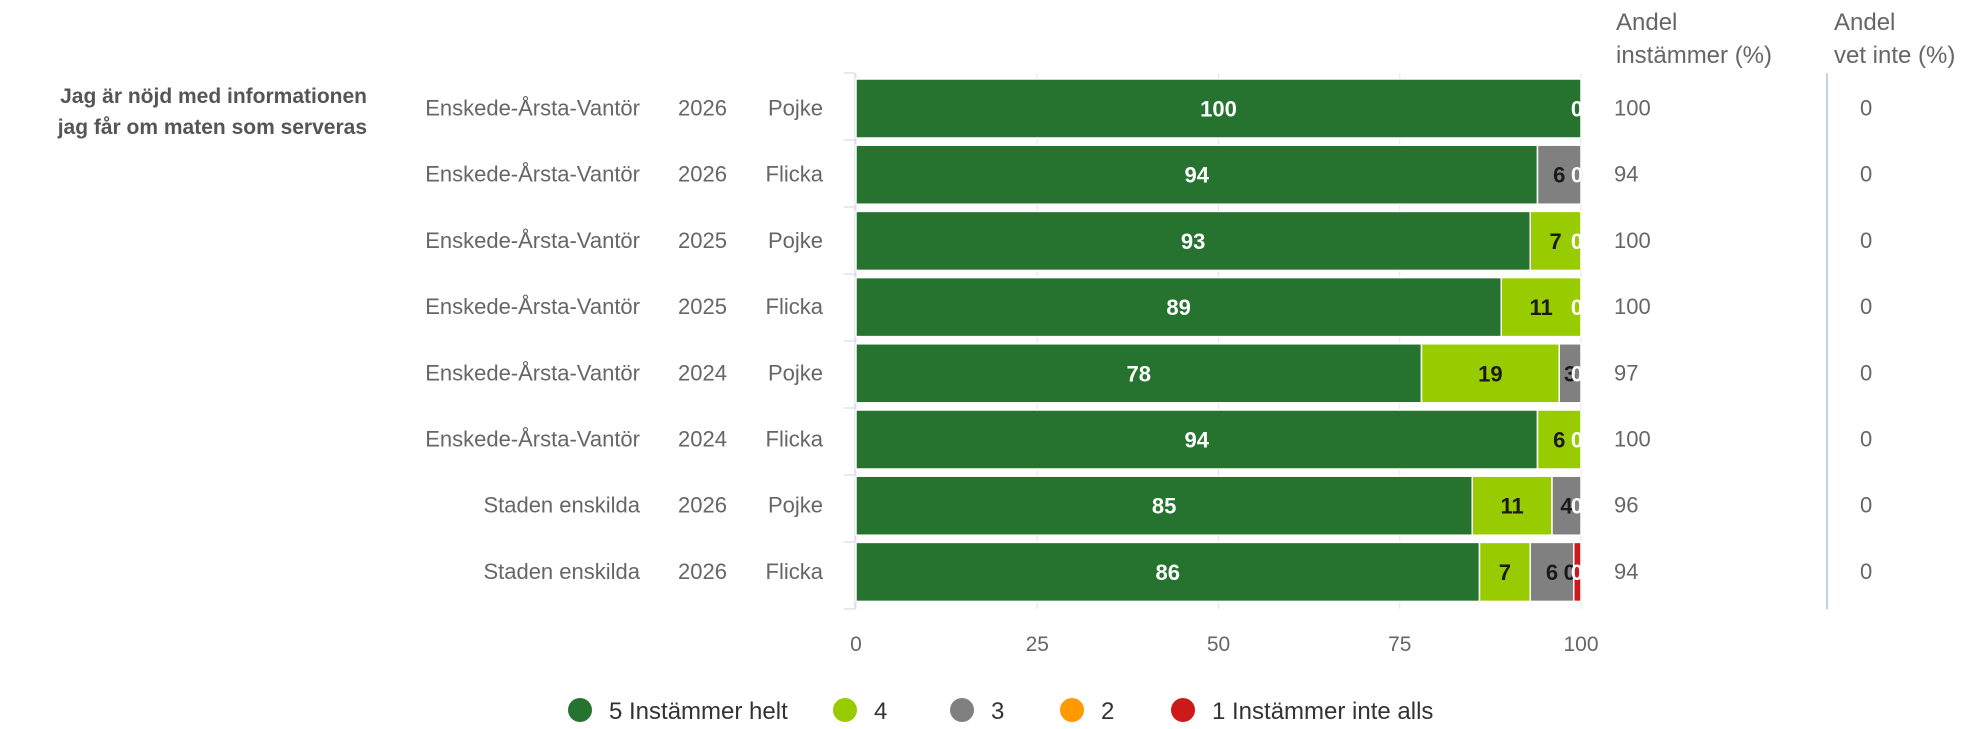  I want to click on data-label: 11, so click(1540, 307).